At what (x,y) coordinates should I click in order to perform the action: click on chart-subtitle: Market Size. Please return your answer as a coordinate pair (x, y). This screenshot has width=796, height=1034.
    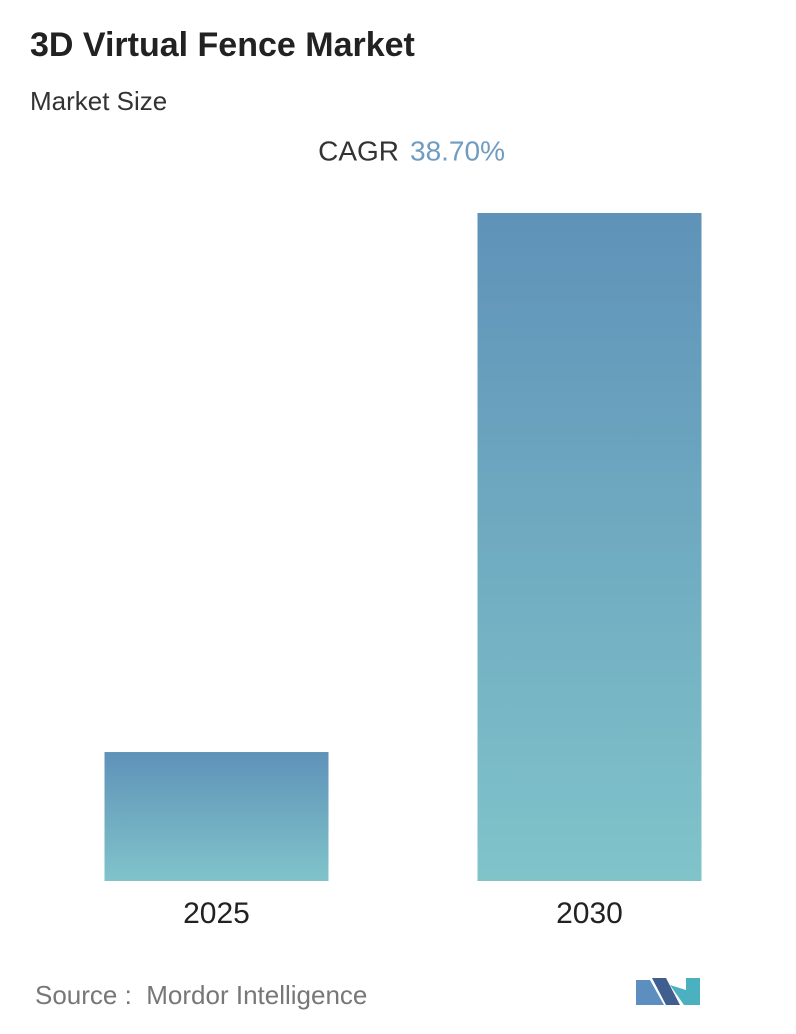
    Looking at the image, I should click on (98, 101).